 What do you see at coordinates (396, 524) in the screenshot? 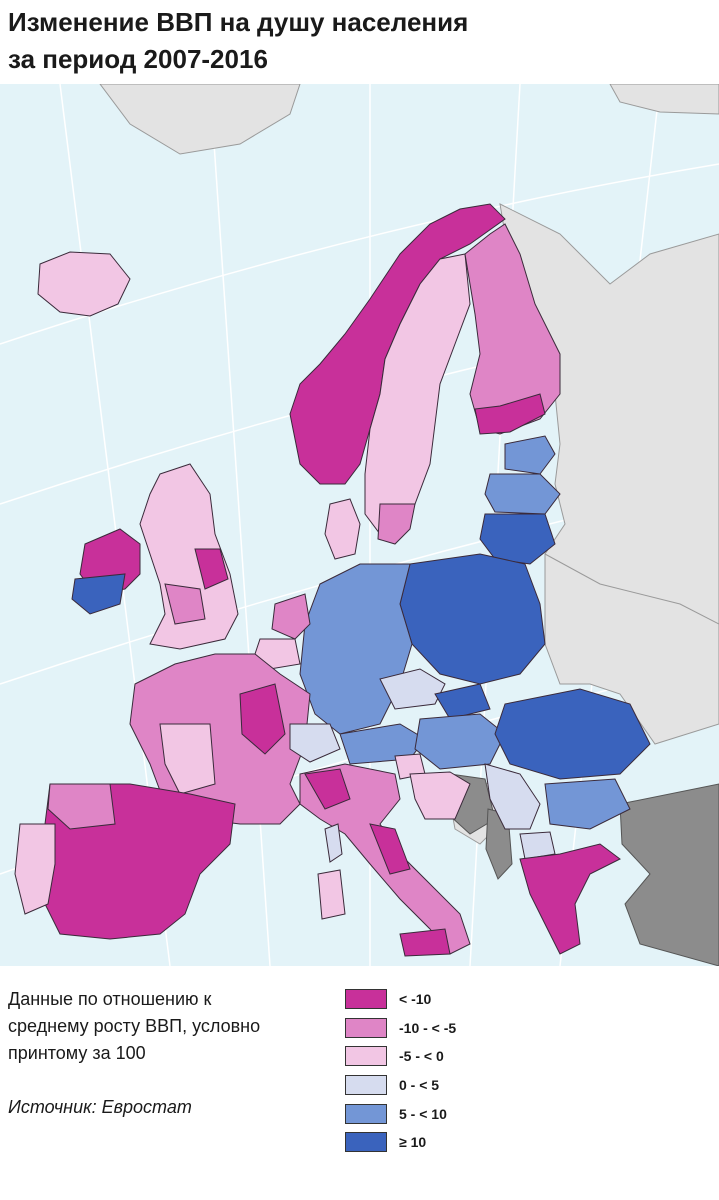
I see `sweden-south` at bounding box center [396, 524].